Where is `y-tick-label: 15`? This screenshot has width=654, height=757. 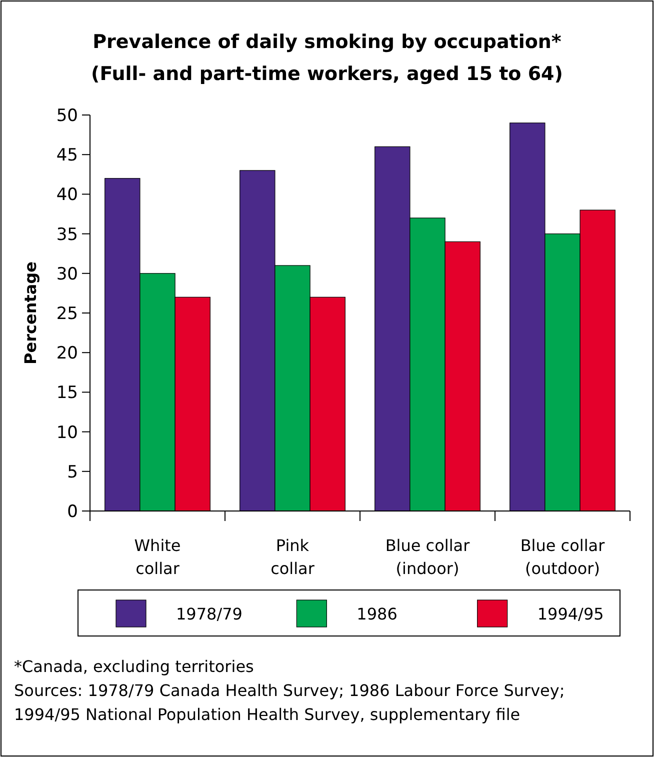 y-tick-label: 15 is located at coordinates (67, 393).